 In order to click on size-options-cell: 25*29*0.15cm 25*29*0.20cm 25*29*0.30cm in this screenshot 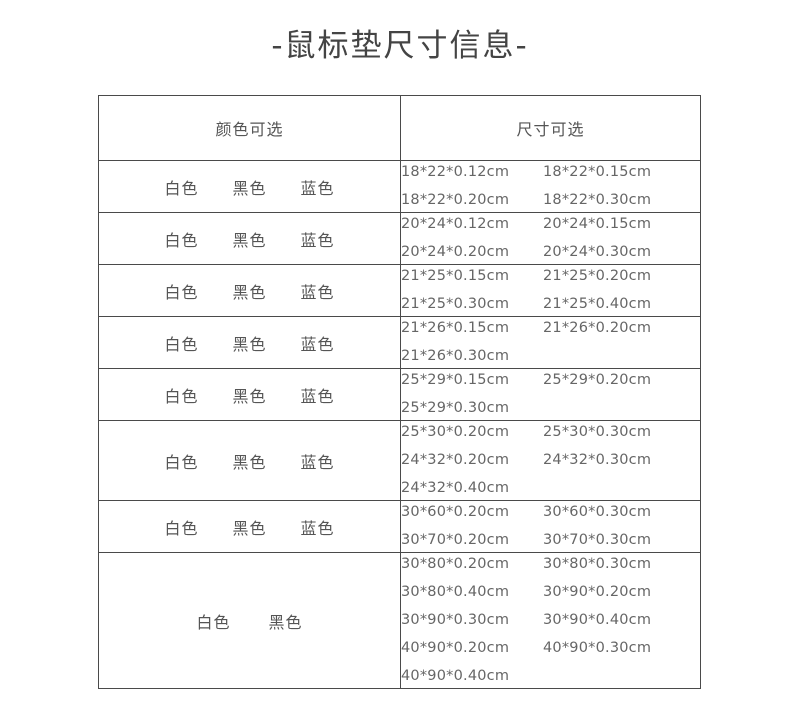, I will do `click(550, 394)`.